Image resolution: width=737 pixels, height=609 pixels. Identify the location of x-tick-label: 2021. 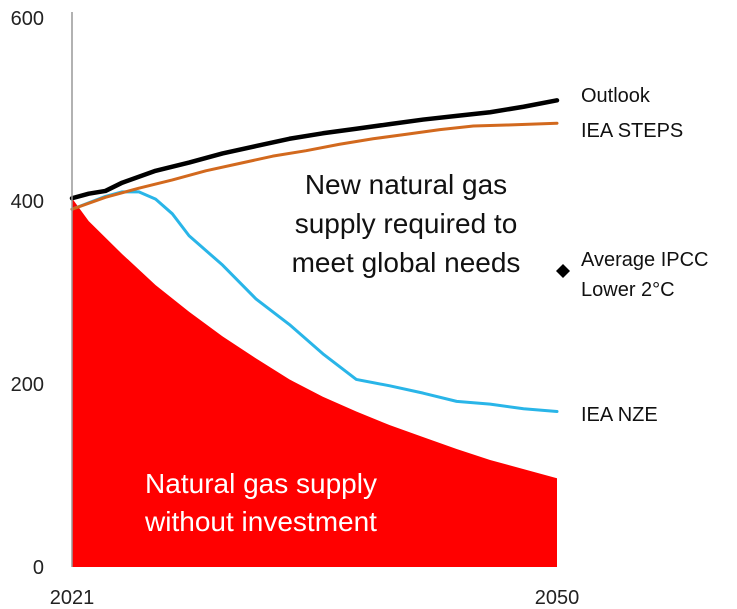
(72, 598).